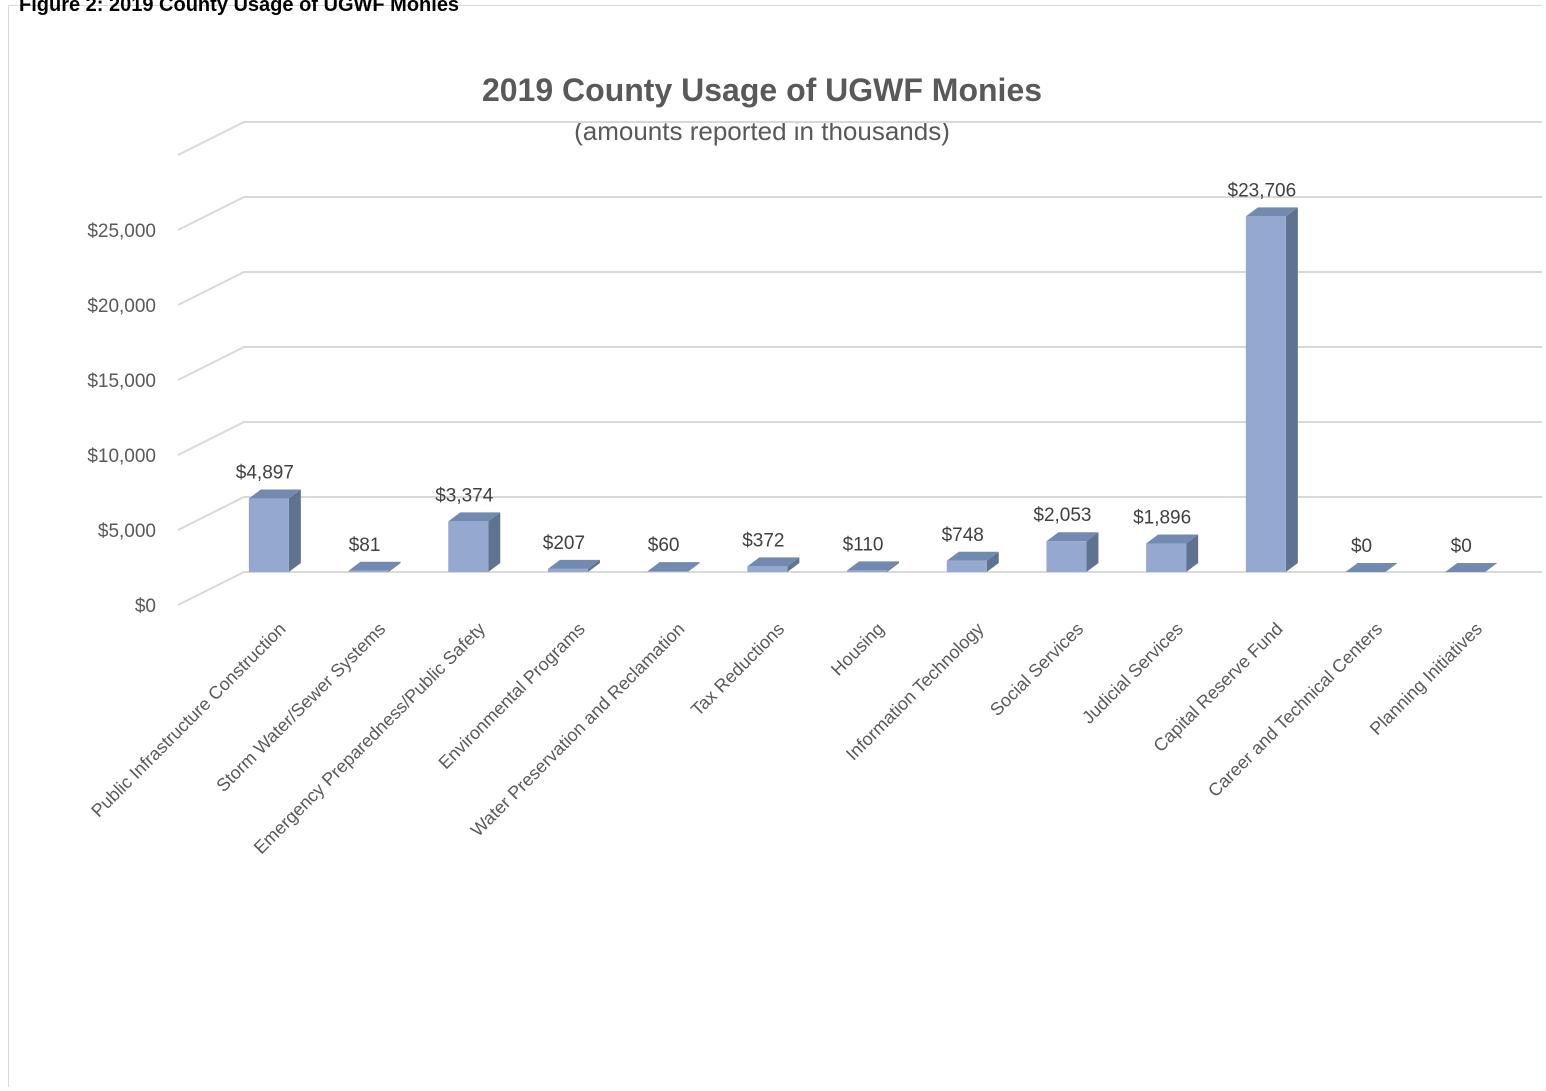 The width and height of the screenshot is (1546, 1091). What do you see at coordinates (1426, 679) in the screenshot?
I see `category-label: Planning Initiatives` at bounding box center [1426, 679].